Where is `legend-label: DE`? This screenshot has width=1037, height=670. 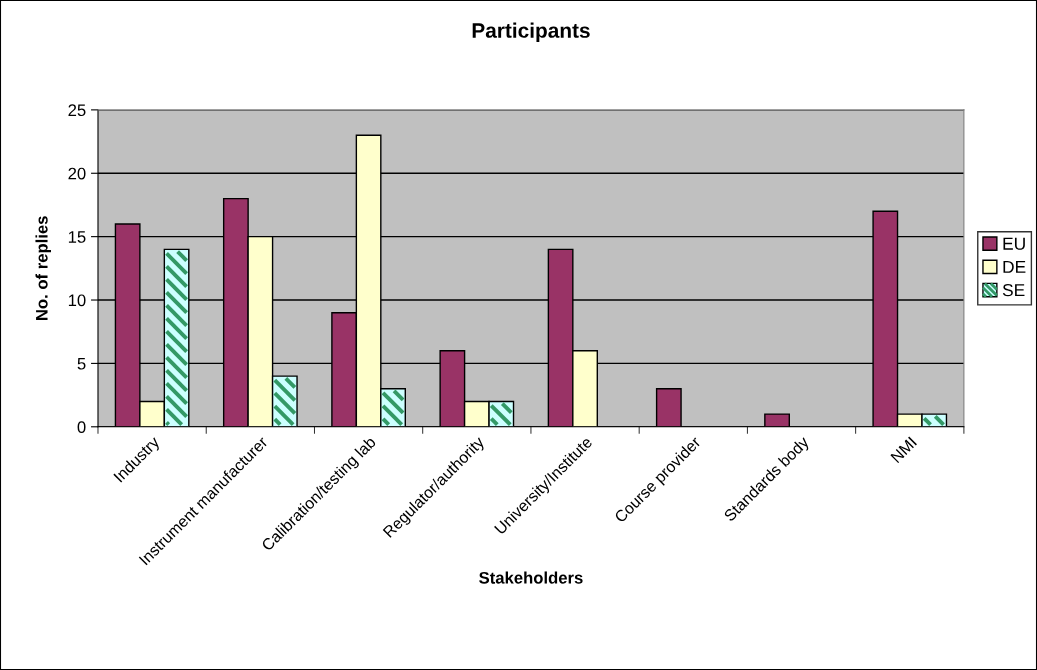
legend-label: DE is located at coordinates (1014, 266).